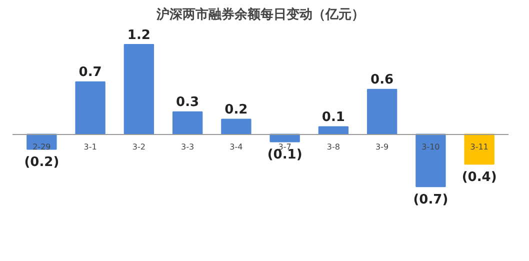 Image resolution: width=529 pixels, height=261 pixels. Describe the element at coordinates (284, 154) in the screenshot. I see `data-label: (0.1)` at that location.